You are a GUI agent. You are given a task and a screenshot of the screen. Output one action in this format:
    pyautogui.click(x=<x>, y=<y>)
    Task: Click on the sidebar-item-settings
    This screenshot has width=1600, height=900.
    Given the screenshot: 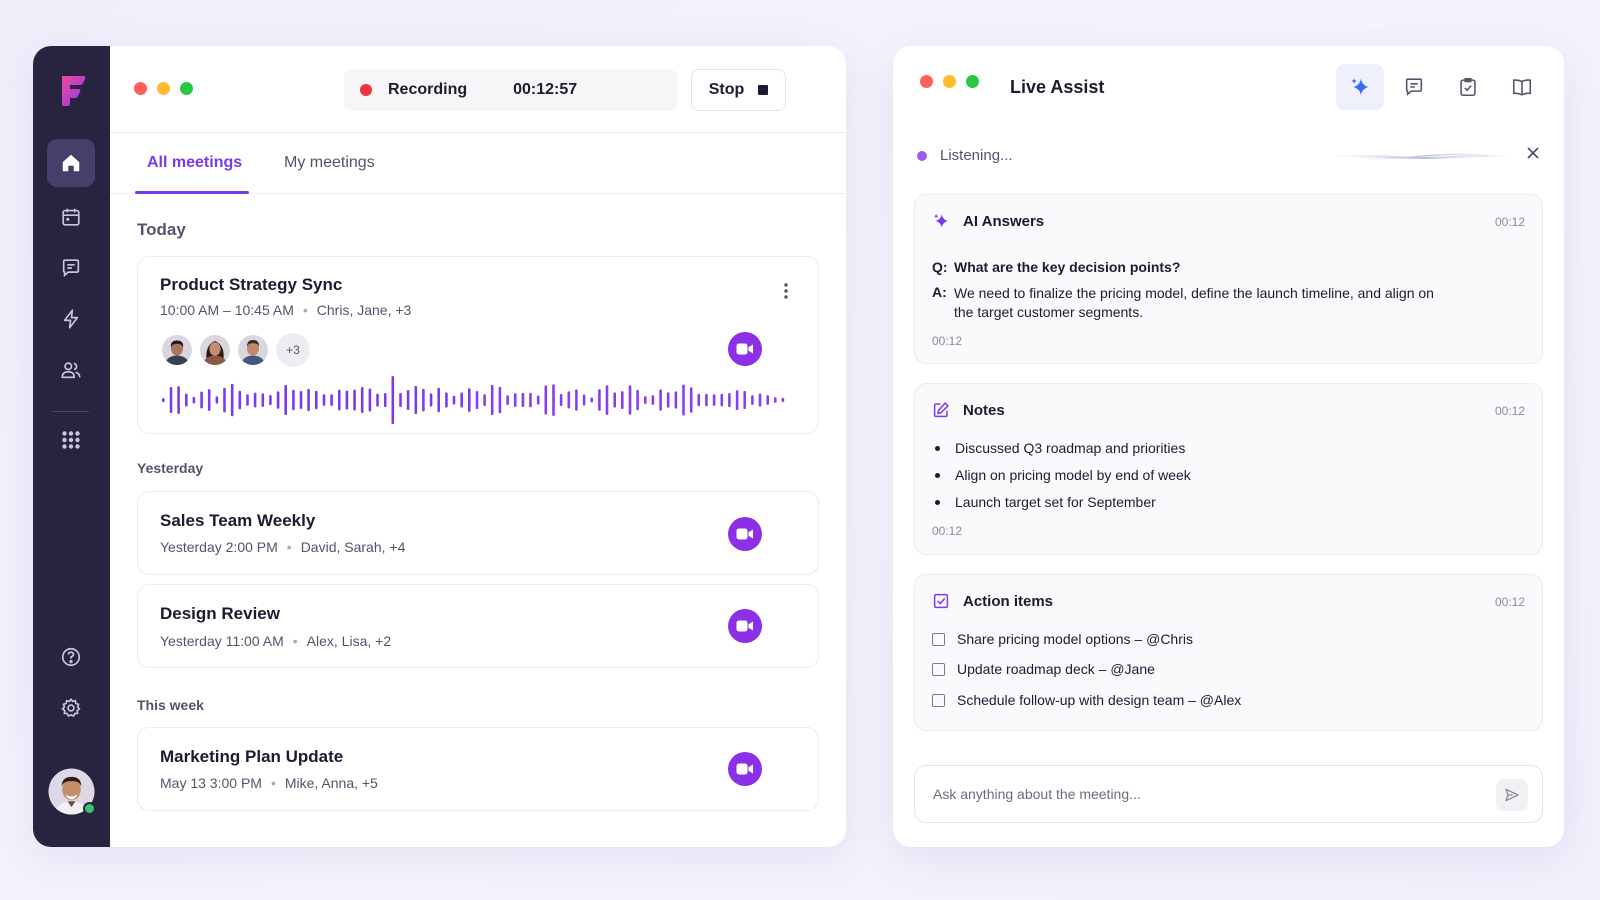 What is the action you would take?
    pyautogui.click(x=71, y=708)
    